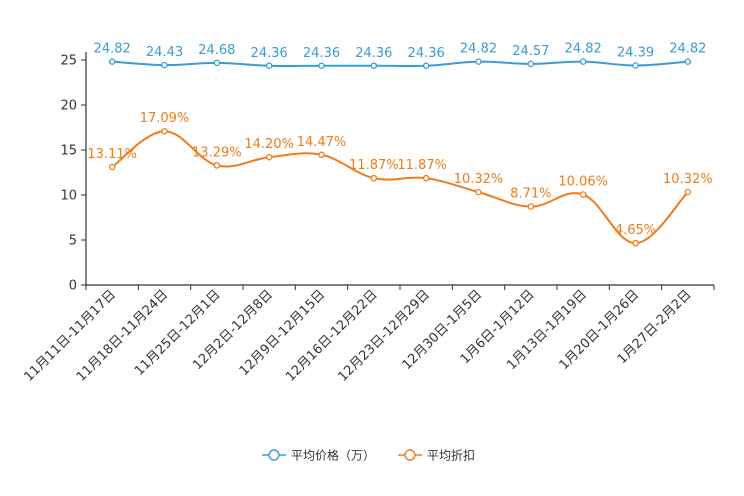  I want to click on legend: 平均价格（万） 平均折扣, so click(368, 455).